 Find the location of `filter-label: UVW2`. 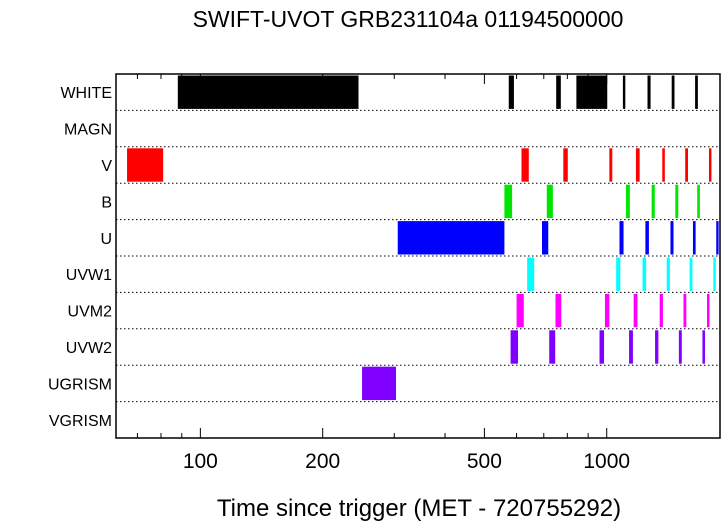

filter-label: UVW2 is located at coordinates (89, 348).